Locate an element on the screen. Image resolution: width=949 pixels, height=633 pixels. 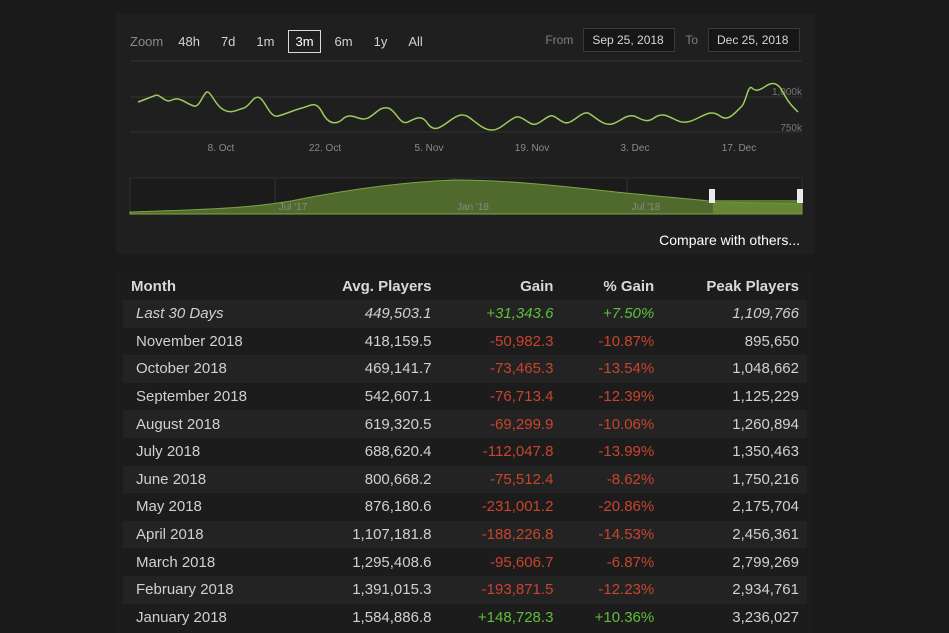
gain-cell: -95,606.7 is located at coordinates (500, 562).